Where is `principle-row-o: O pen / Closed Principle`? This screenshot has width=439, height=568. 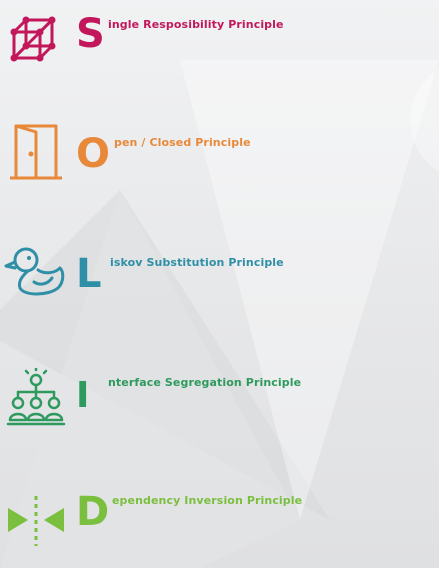
principle-row-o: O pen / Closed Principle is located at coordinates (219, 155).